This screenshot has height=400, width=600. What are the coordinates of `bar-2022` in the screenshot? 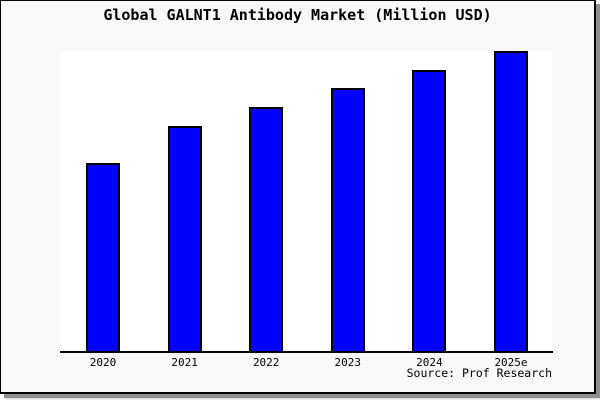 It's located at (266, 229).